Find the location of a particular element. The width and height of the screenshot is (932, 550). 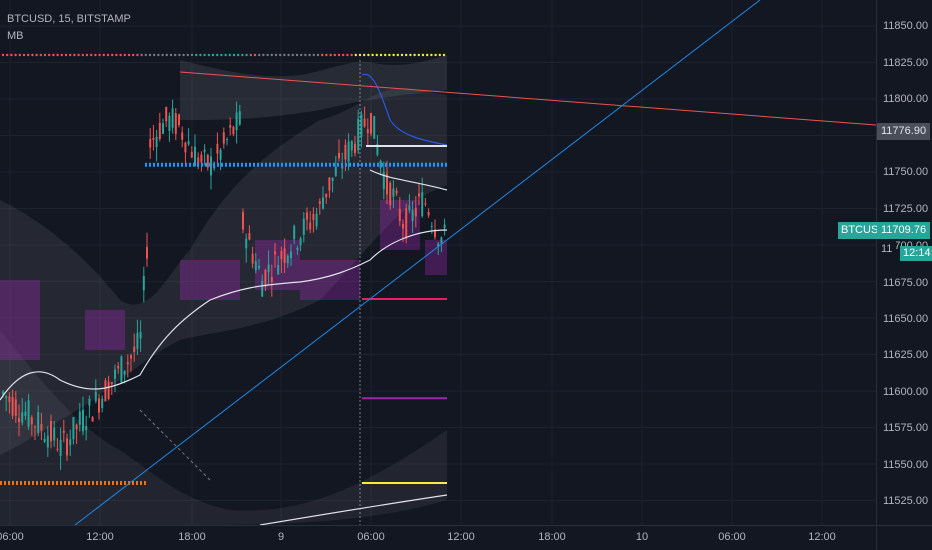

top-band is located at coordinates (313, 87).